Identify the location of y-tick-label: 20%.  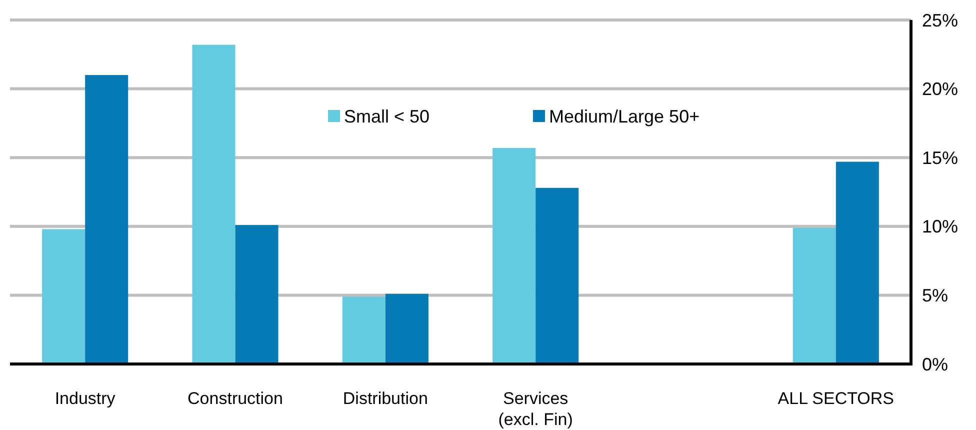
(940, 89).